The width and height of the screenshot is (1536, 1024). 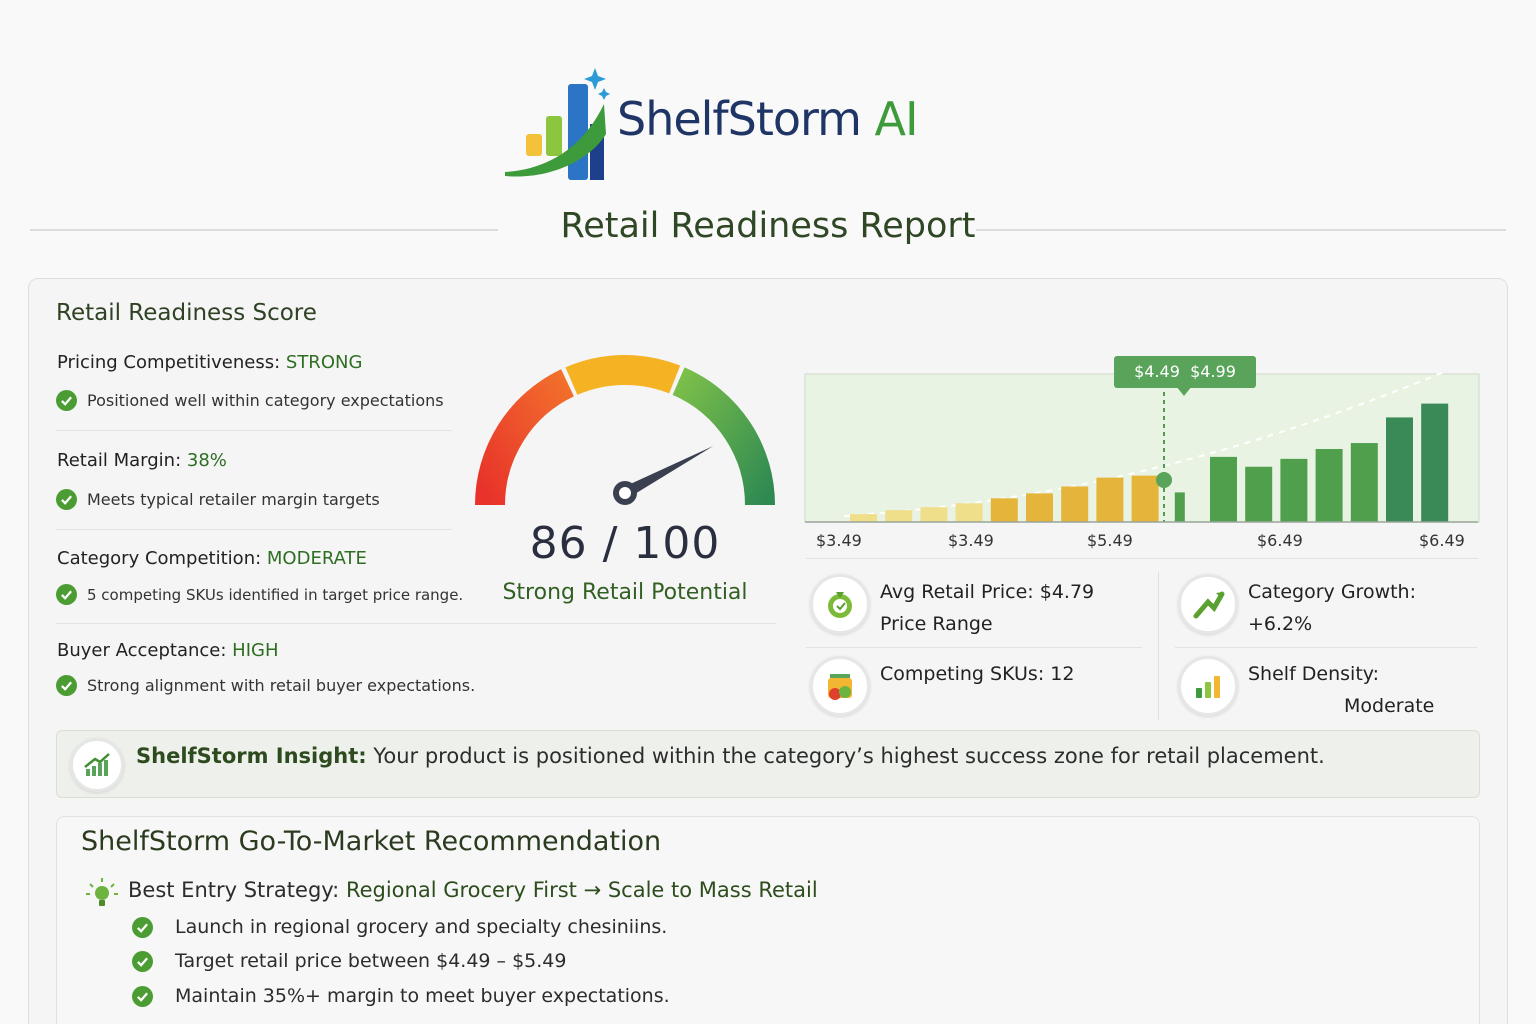 What do you see at coordinates (142, 650) in the screenshot?
I see `metric-label: Buyer Acceptance:` at bounding box center [142, 650].